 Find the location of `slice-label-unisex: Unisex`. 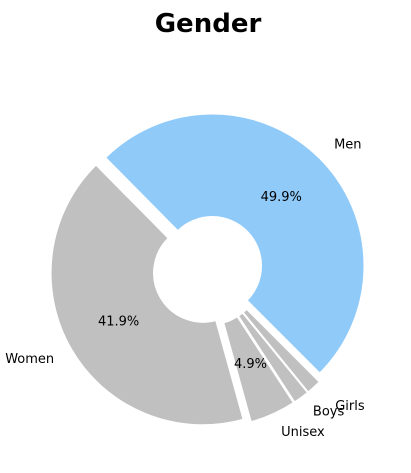

slice-label-unisex: Unisex is located at coordinates (303, 432).